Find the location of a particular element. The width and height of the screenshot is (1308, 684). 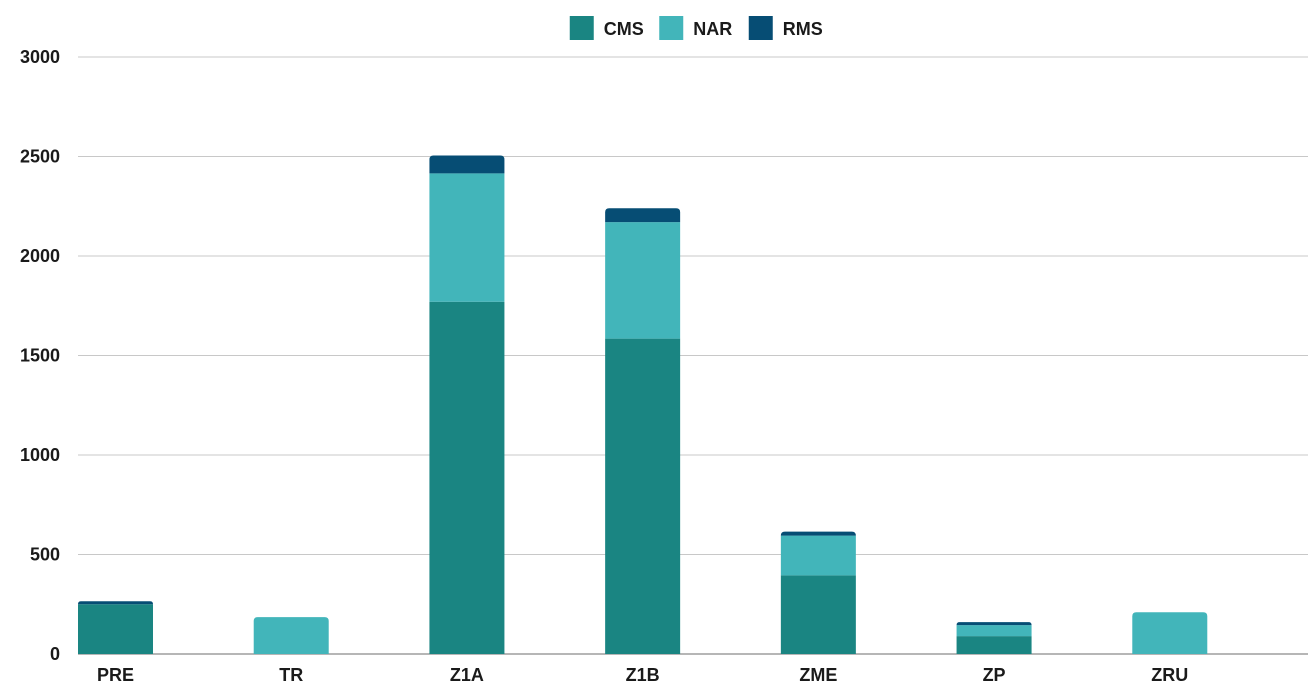

bar-stack-z1a is located at coordinates (467, 404).